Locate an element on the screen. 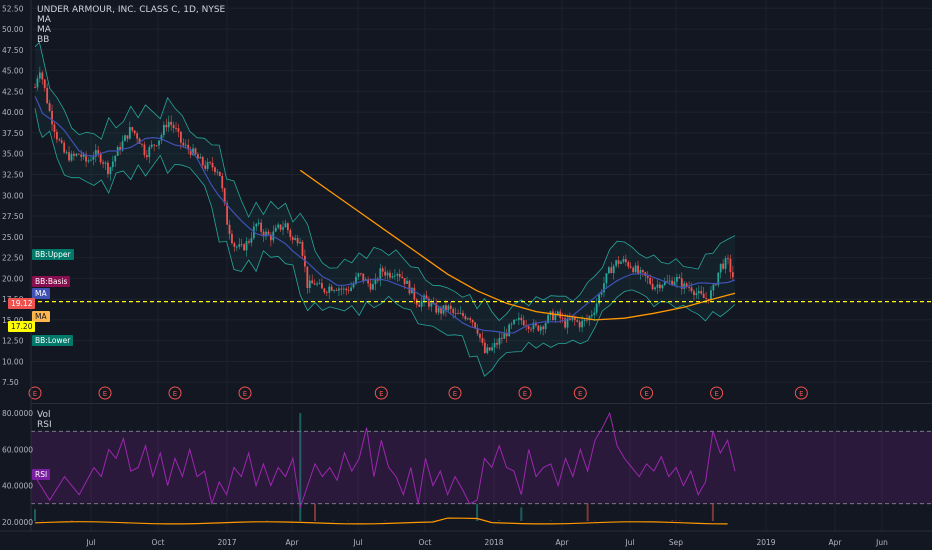 This screenshot has width=932, height=550. y-tick-label: 25.00 is located at coordinates (13, 237).